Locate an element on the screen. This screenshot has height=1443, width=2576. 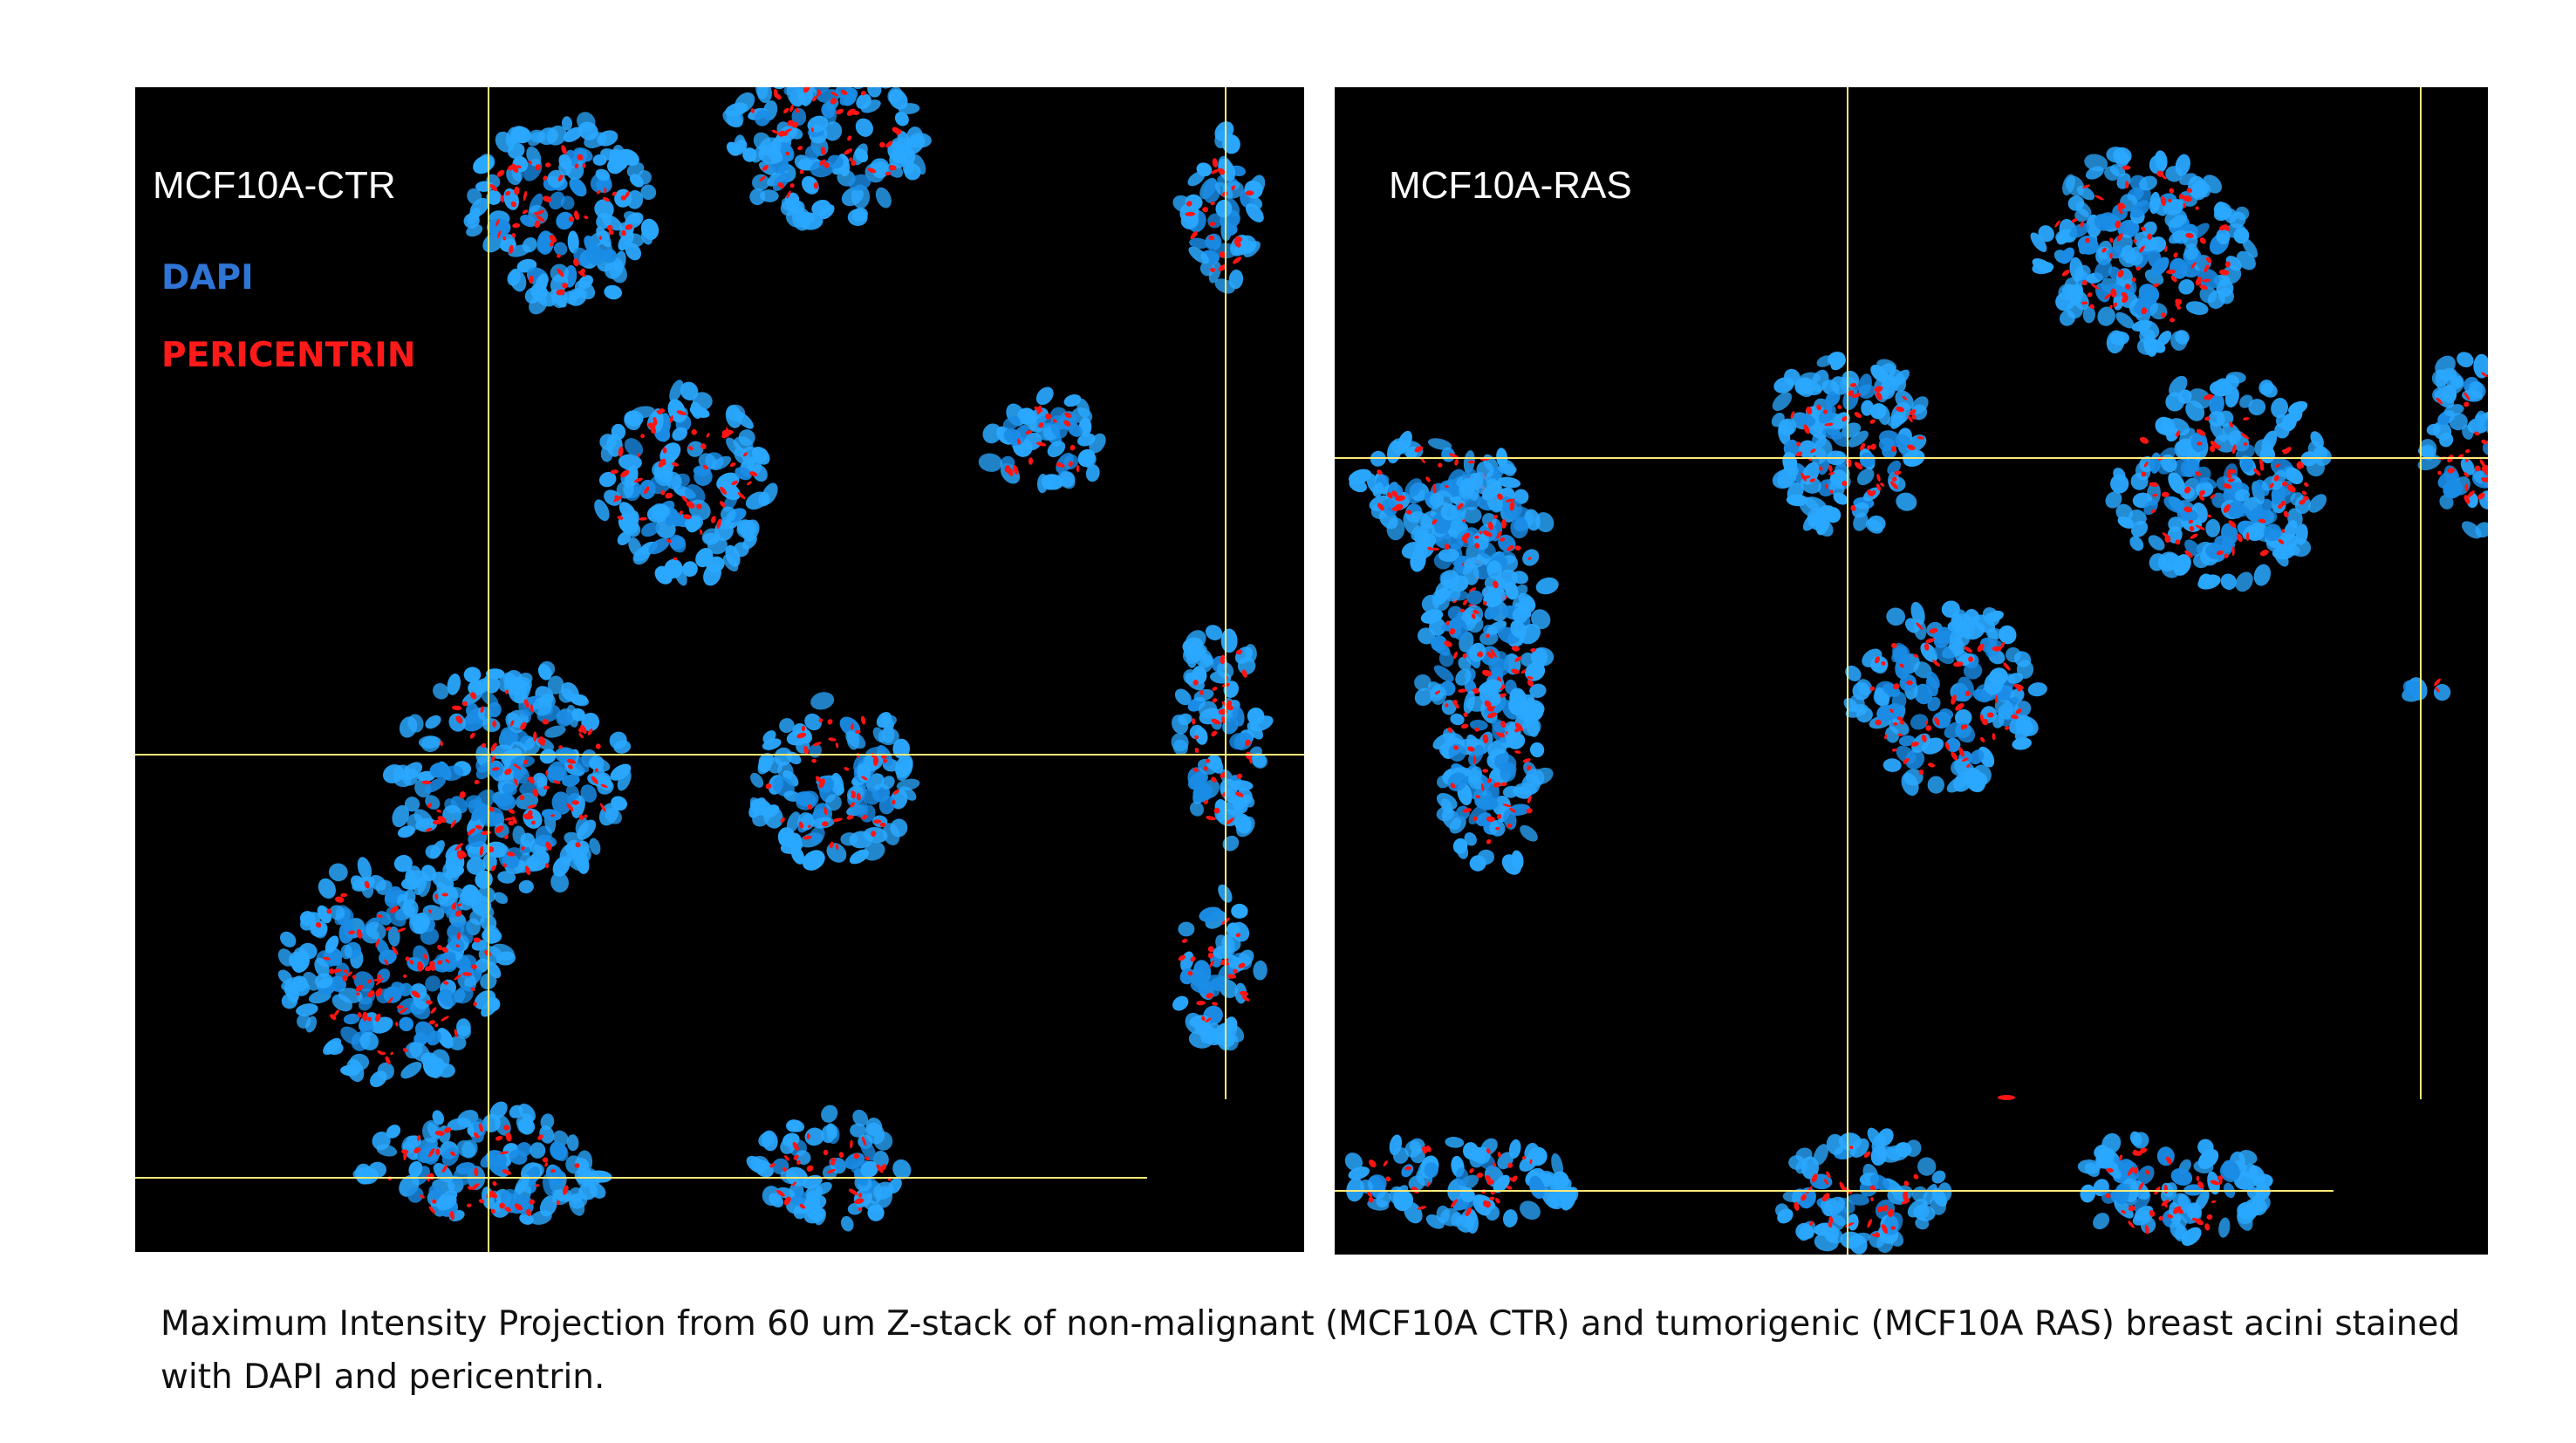
panel-label-ctr: MCF10A-CTR is located at coordinates (274, 186).